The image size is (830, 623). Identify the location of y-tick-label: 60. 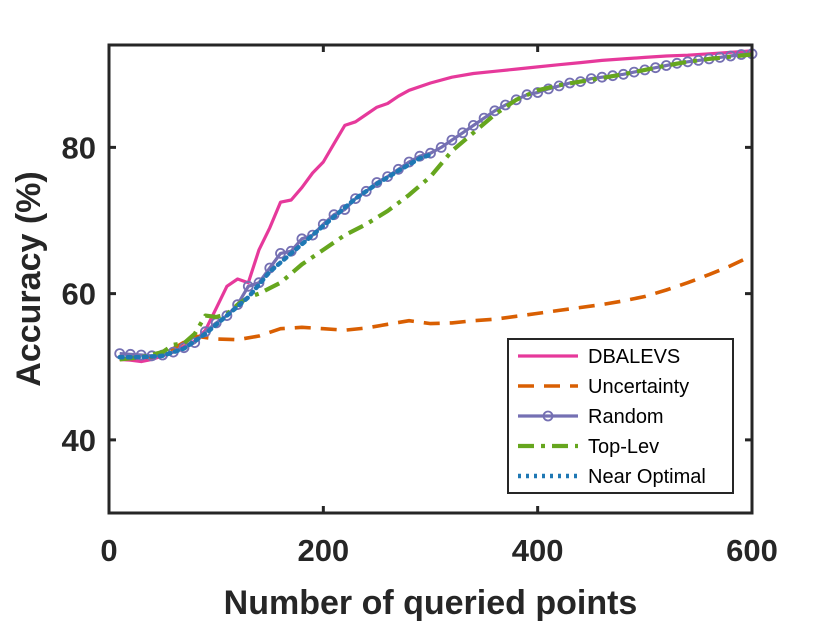
(79, 294).